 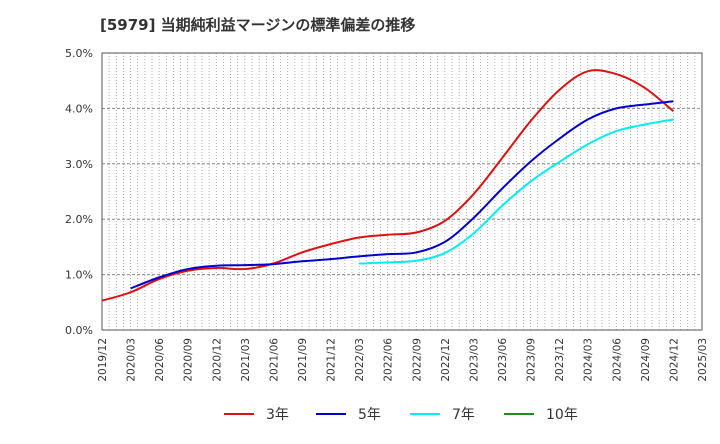 I want to click on x-tick-label: 2024/03, so click(x=589, y=360).